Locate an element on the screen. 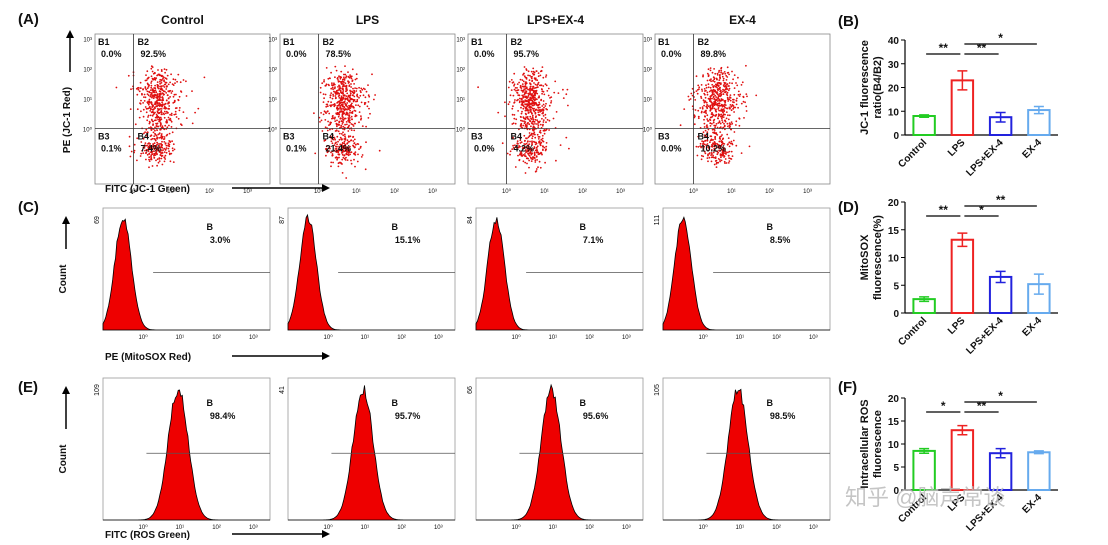  y-tick-label: 10³ is located at coordinates (460, 41).